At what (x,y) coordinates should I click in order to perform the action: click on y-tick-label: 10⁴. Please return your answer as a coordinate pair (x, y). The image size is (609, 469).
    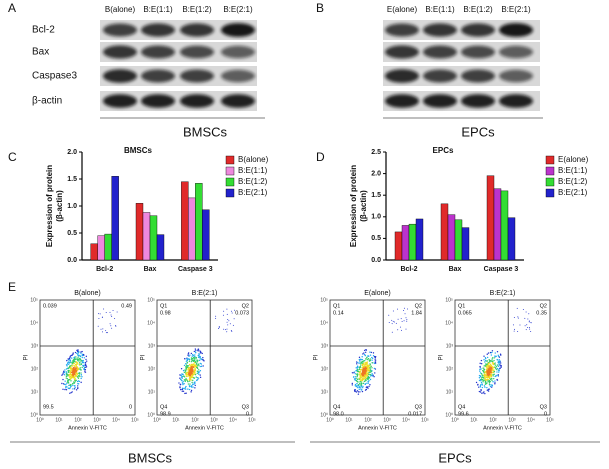
    Looking at the image, I should click on (34, 323).